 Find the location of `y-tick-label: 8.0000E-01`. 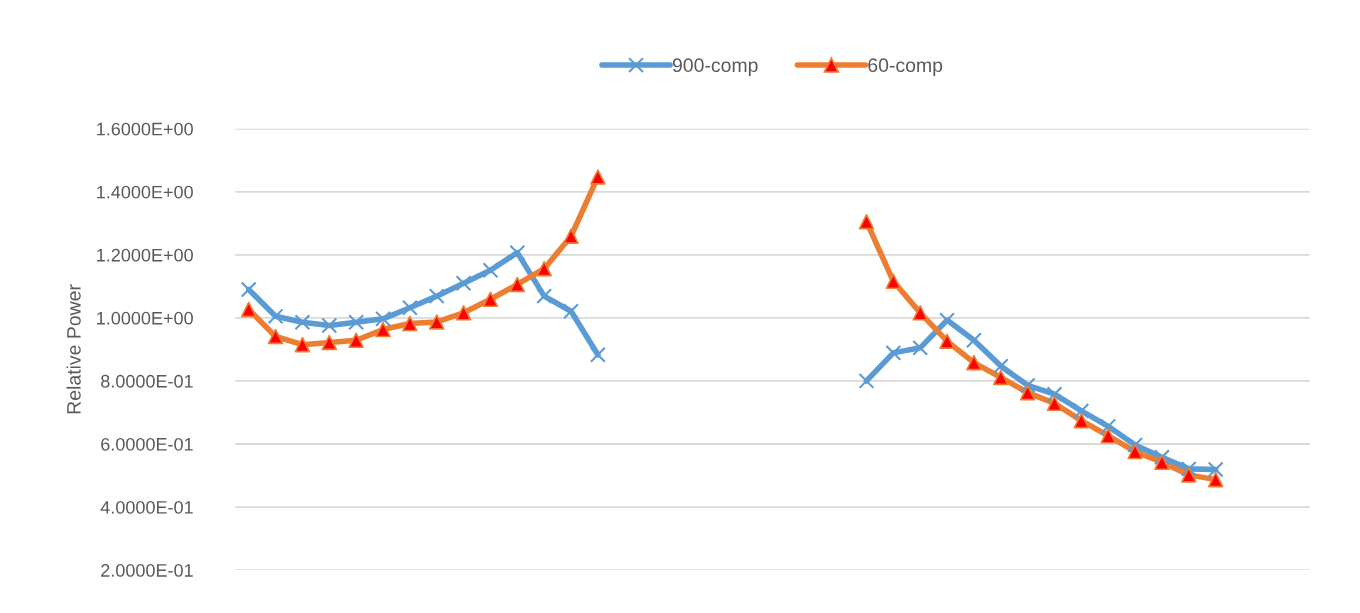

y-tick-label: 8.0000E-01 is located at coordinates (147, 381).